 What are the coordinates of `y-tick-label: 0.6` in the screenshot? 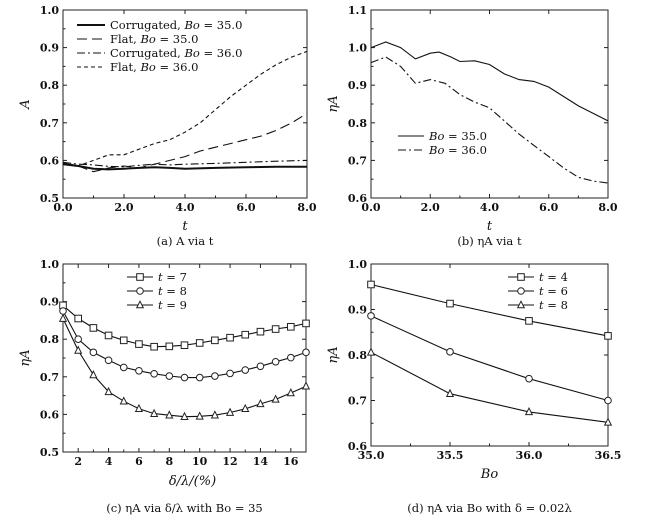 It's located at (357, 198).